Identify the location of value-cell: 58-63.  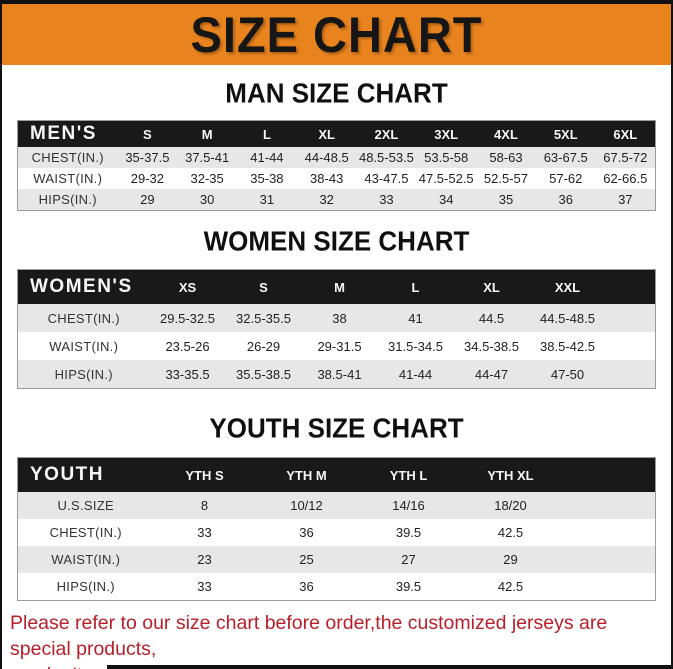
(506, 157).